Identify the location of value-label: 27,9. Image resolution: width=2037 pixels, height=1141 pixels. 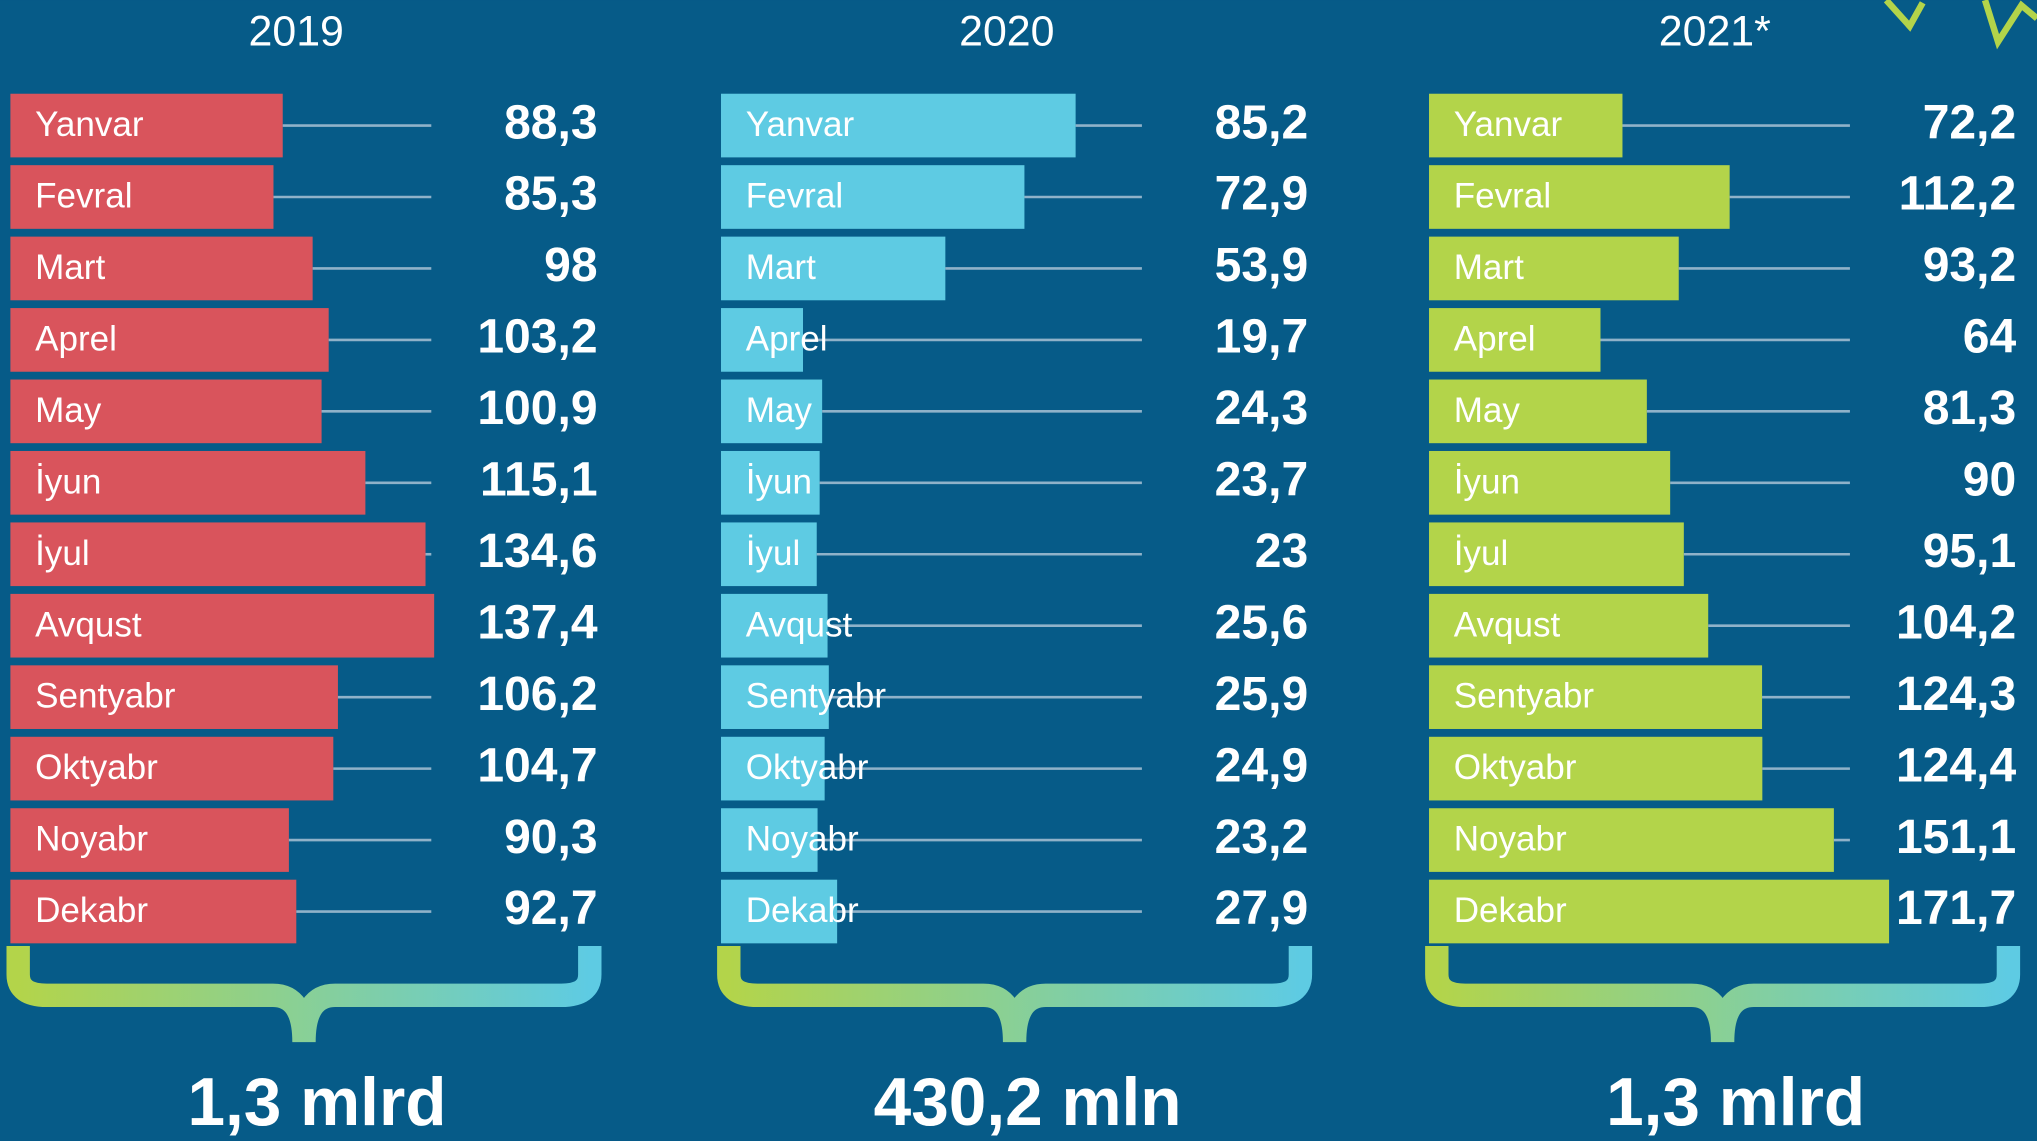
(1262, 908).